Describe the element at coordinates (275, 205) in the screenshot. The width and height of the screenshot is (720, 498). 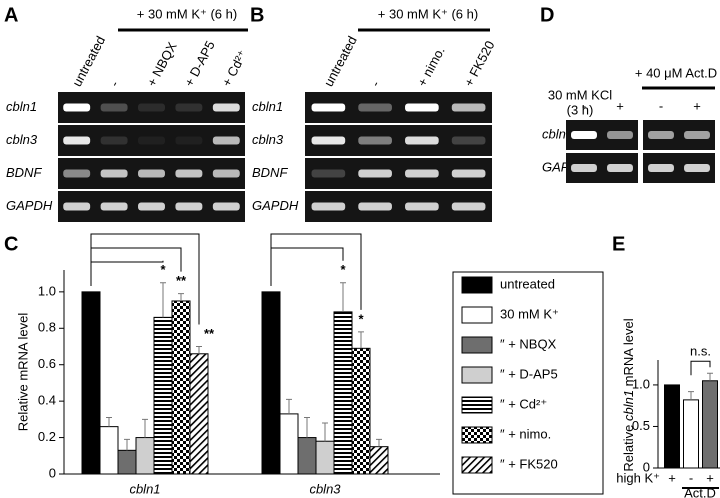
I see `row-label: GAPDH` at that location.